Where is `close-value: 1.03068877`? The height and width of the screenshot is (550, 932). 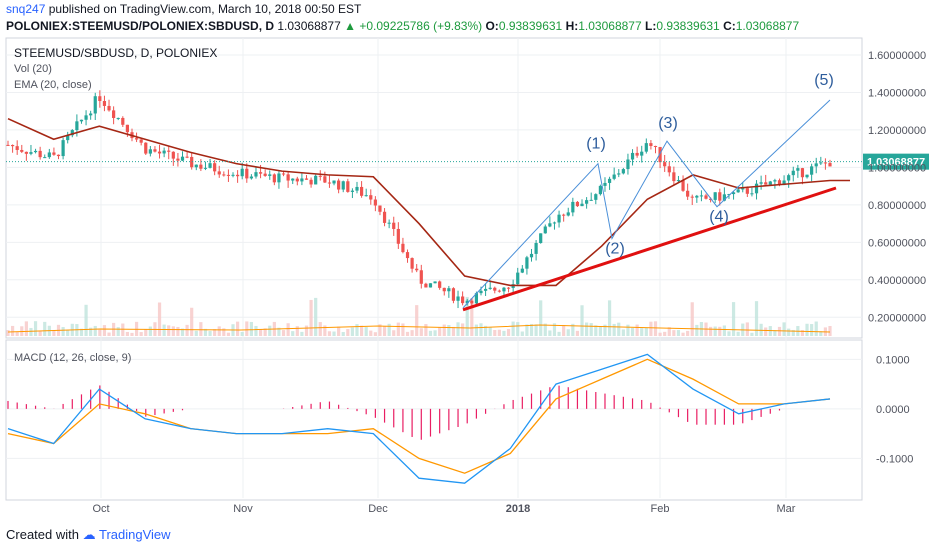 close-value: 1.03068877 is located at coordinates (767, 26).